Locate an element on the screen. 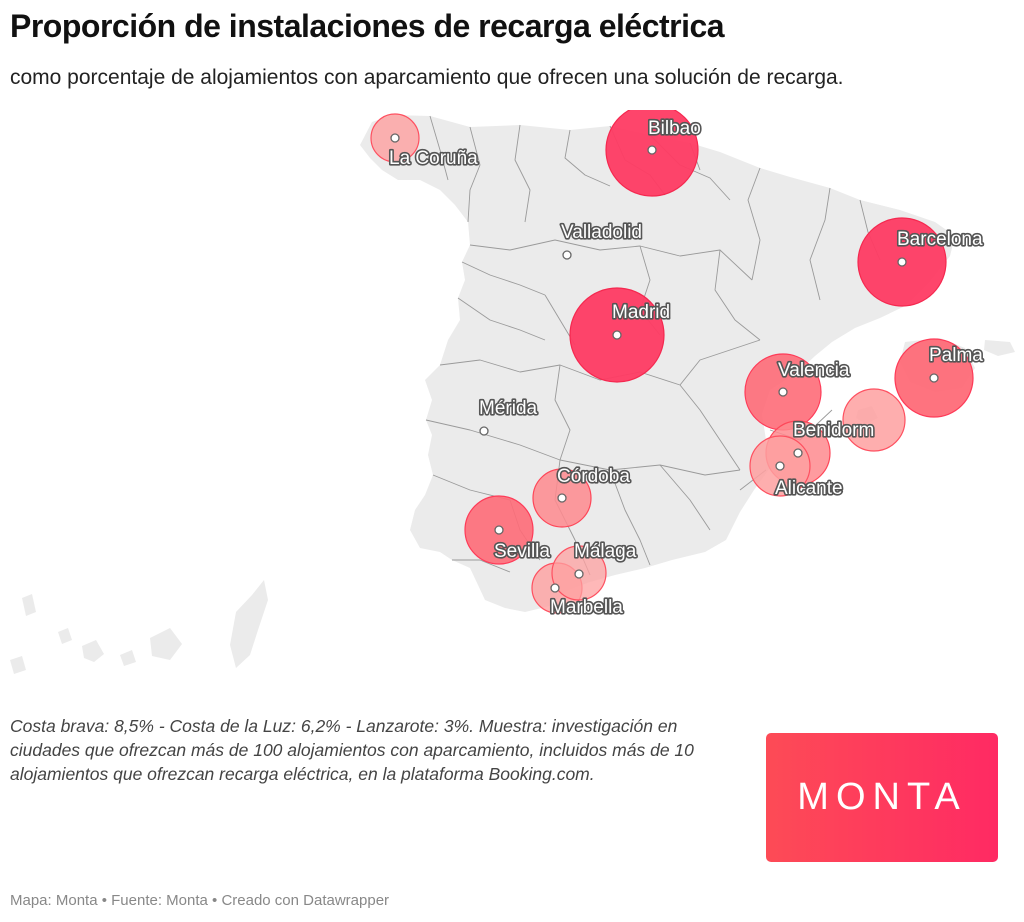  label-madrid: Madrid is located at coordinates (641, 312).